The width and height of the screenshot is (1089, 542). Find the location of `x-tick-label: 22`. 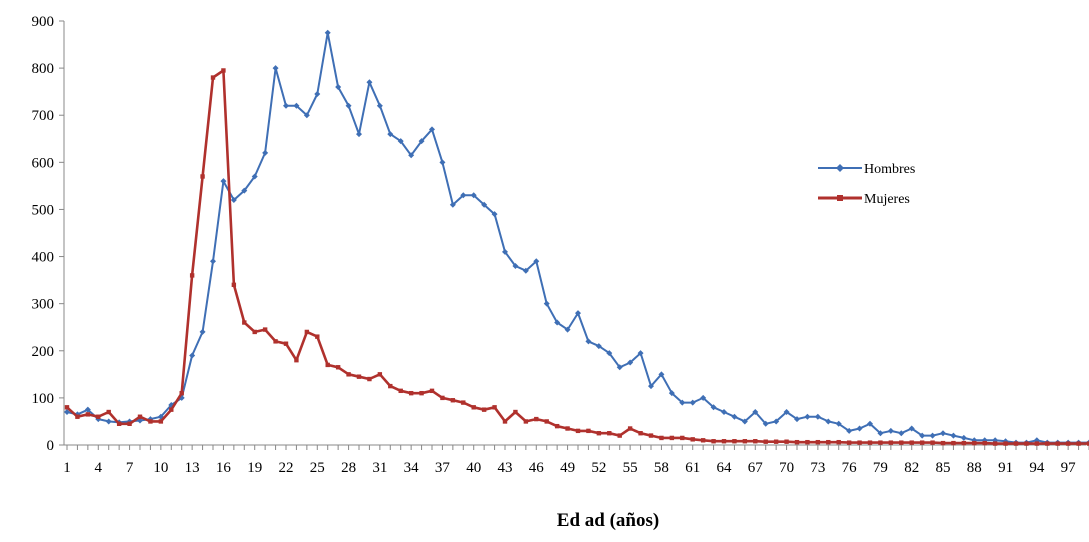

x-tick-label: 22 is located at coordinates (286, 468).